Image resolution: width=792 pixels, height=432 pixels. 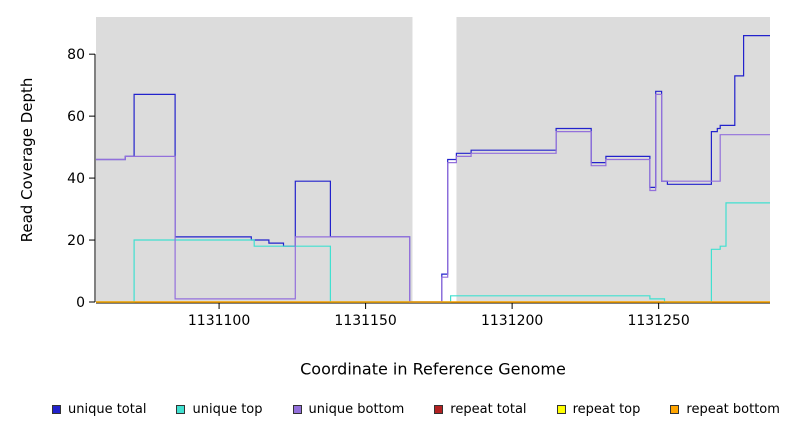 What do you see at coordinates (80, 303) in the screenshot?
I see `y-tick-label: 0` at bounding box center [80, 303].